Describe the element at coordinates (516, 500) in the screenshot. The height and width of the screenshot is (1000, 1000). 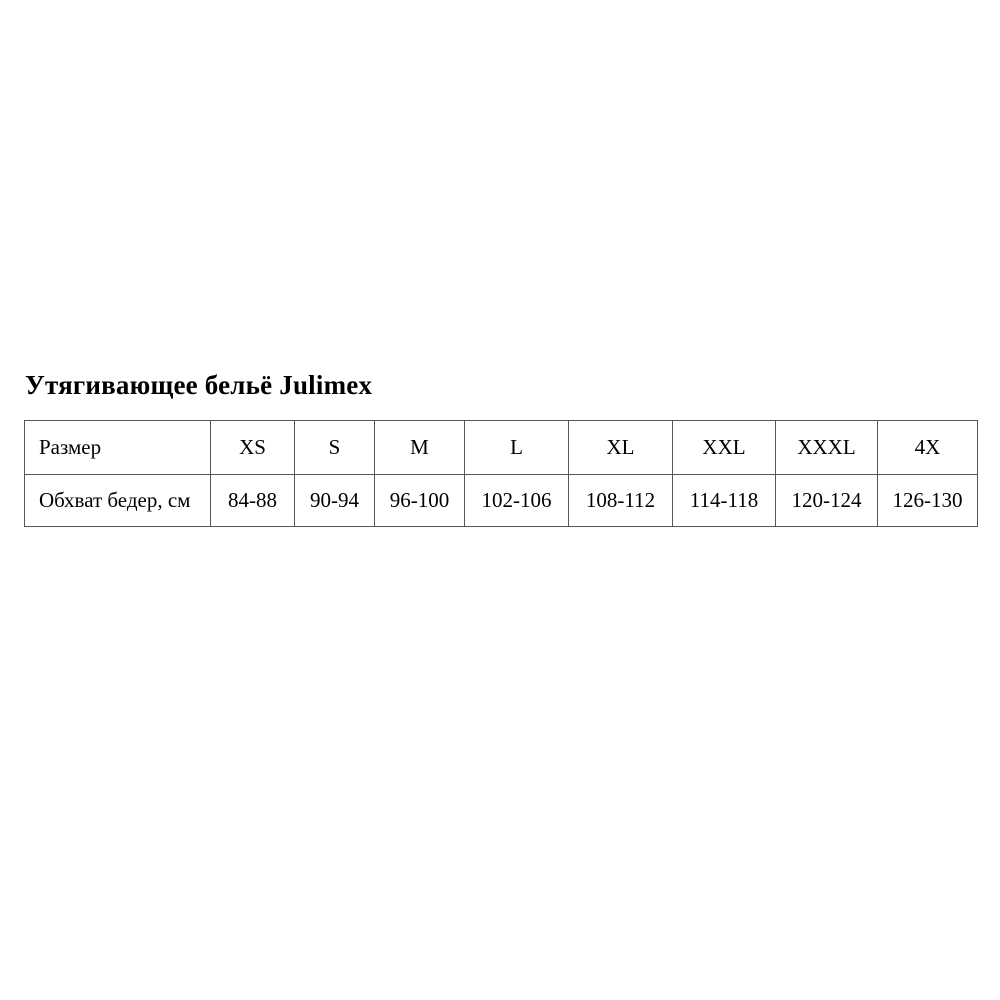
I see `cell-hips-l: 102-106` at that location.